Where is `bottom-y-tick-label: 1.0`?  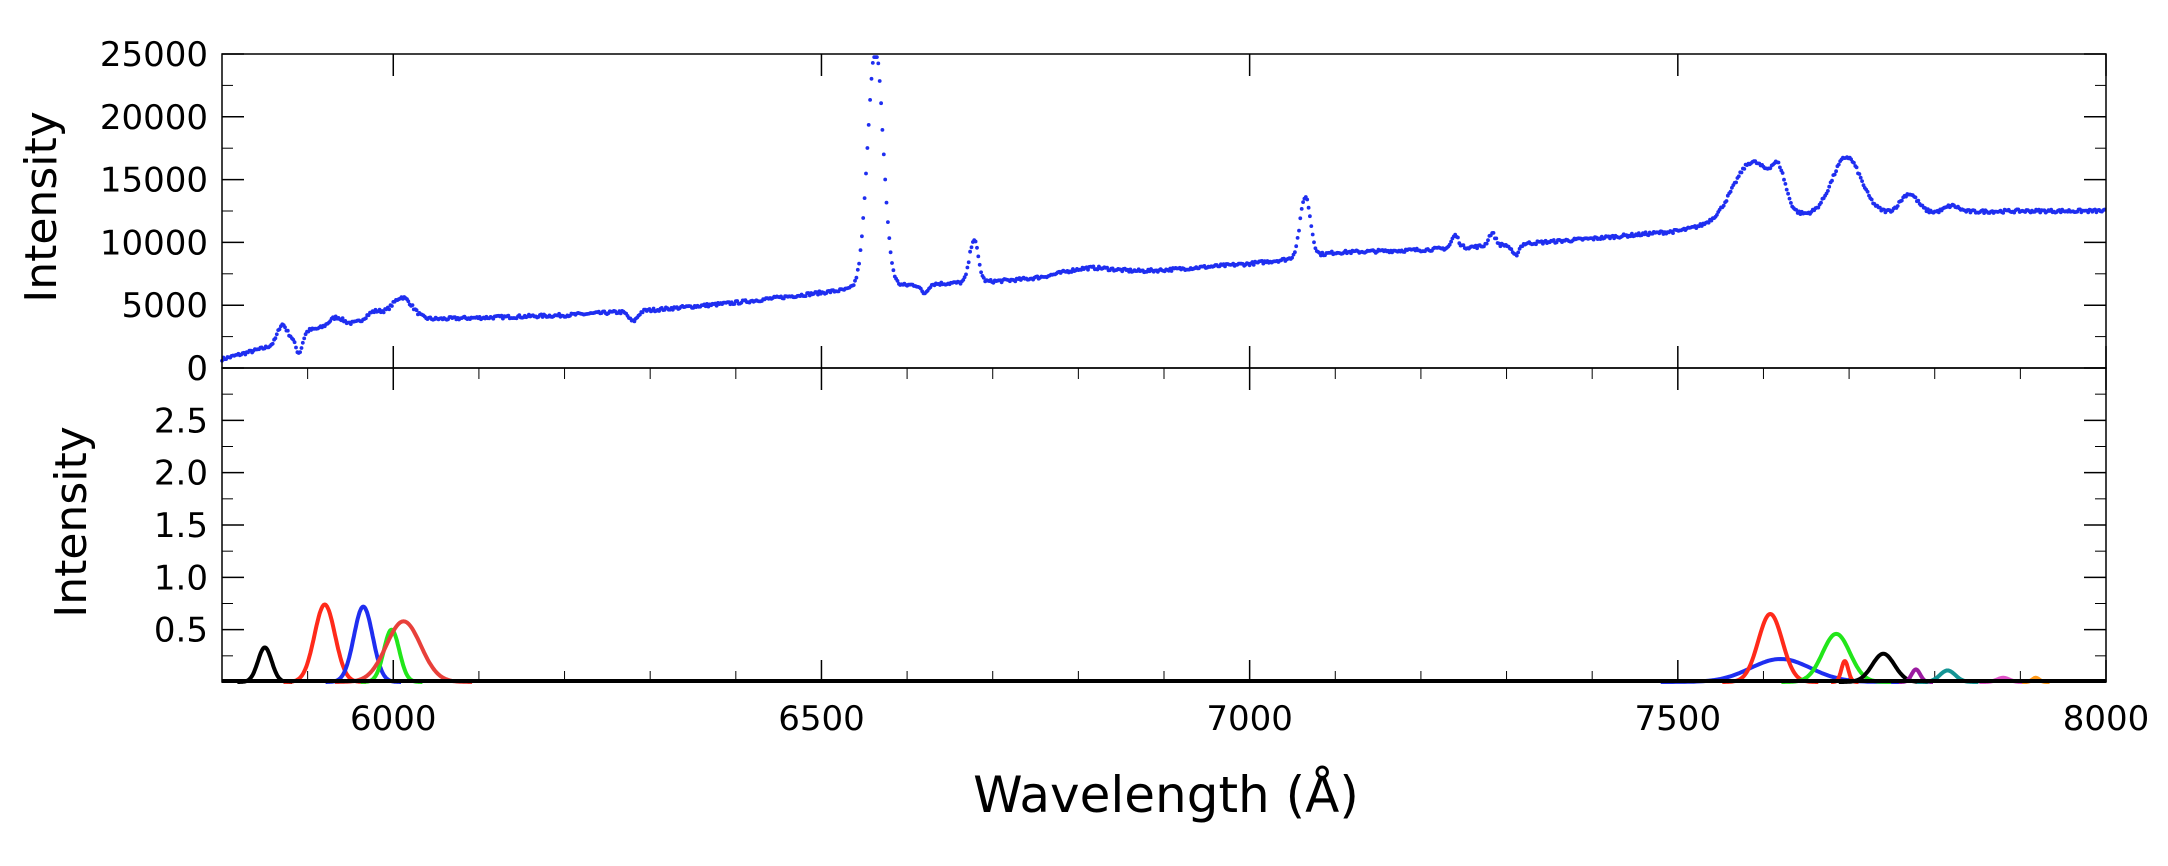 bottom-y-tick-label: 1.0 is located at coordinates (181, 578).